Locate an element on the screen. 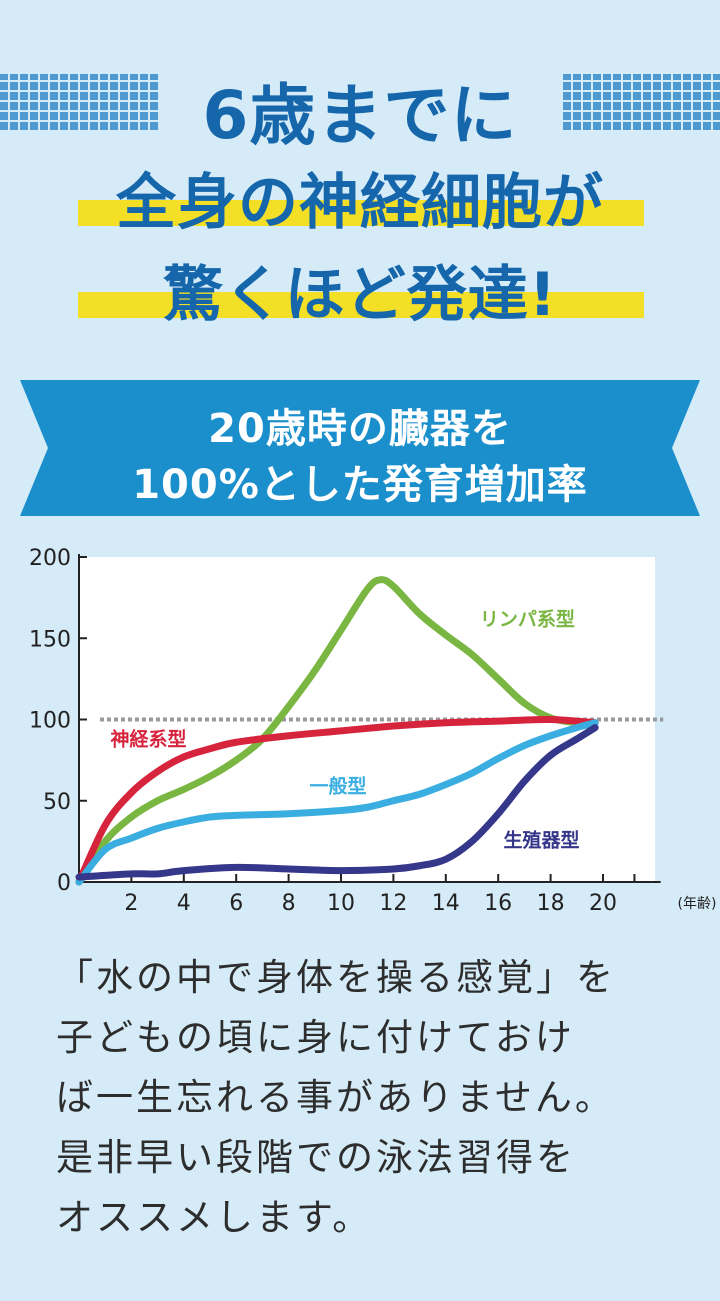  body-line: ば一生忘れる事がありません。 is located at coordinates (335, 1097).